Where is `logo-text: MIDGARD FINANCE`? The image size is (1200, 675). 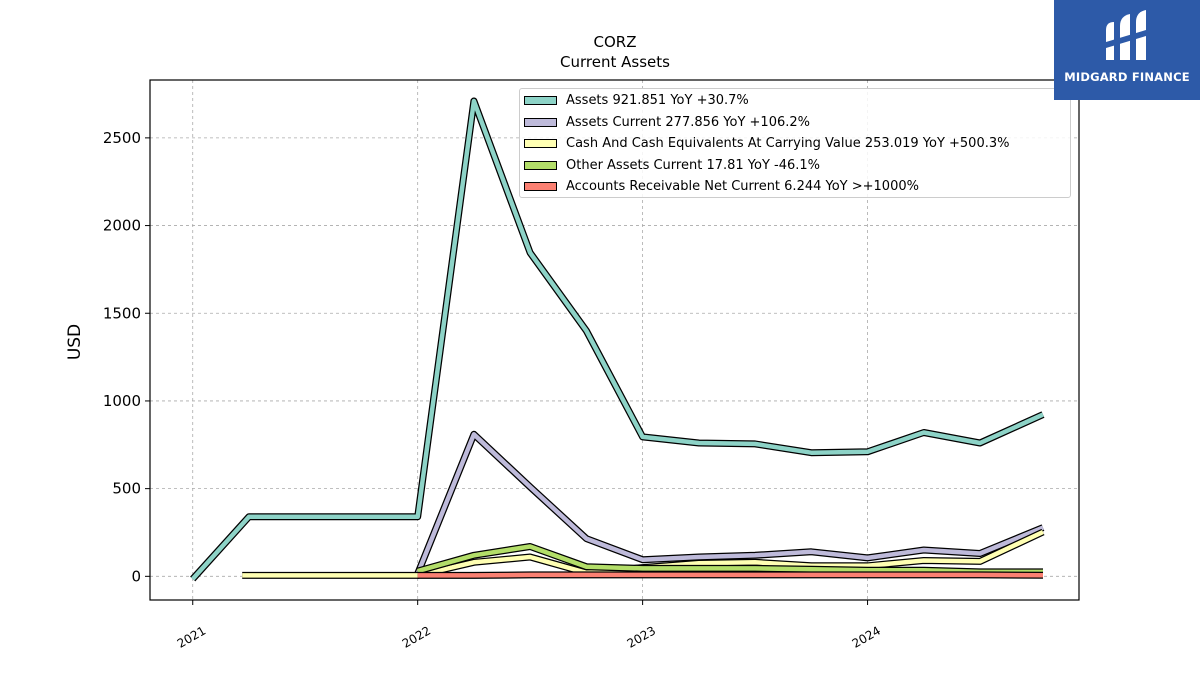
logo-text: MIDGARD FINANCE is located at coordinates (1127, 77).